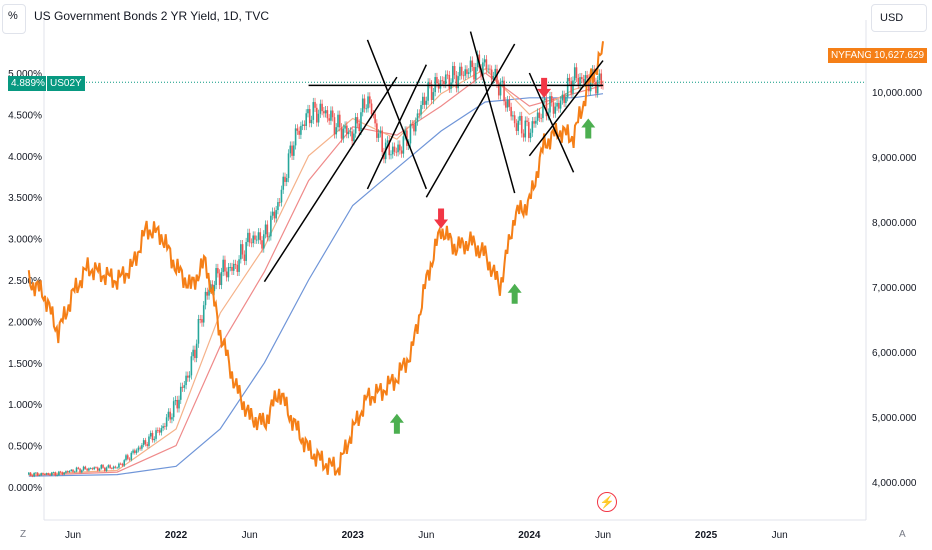 The height and width of the screenshot is (550, 932). What do you see at coordinates (607, 502) in the screenshot?
I see `lightning-icon: ⚡` at bounding box center [607, 502].